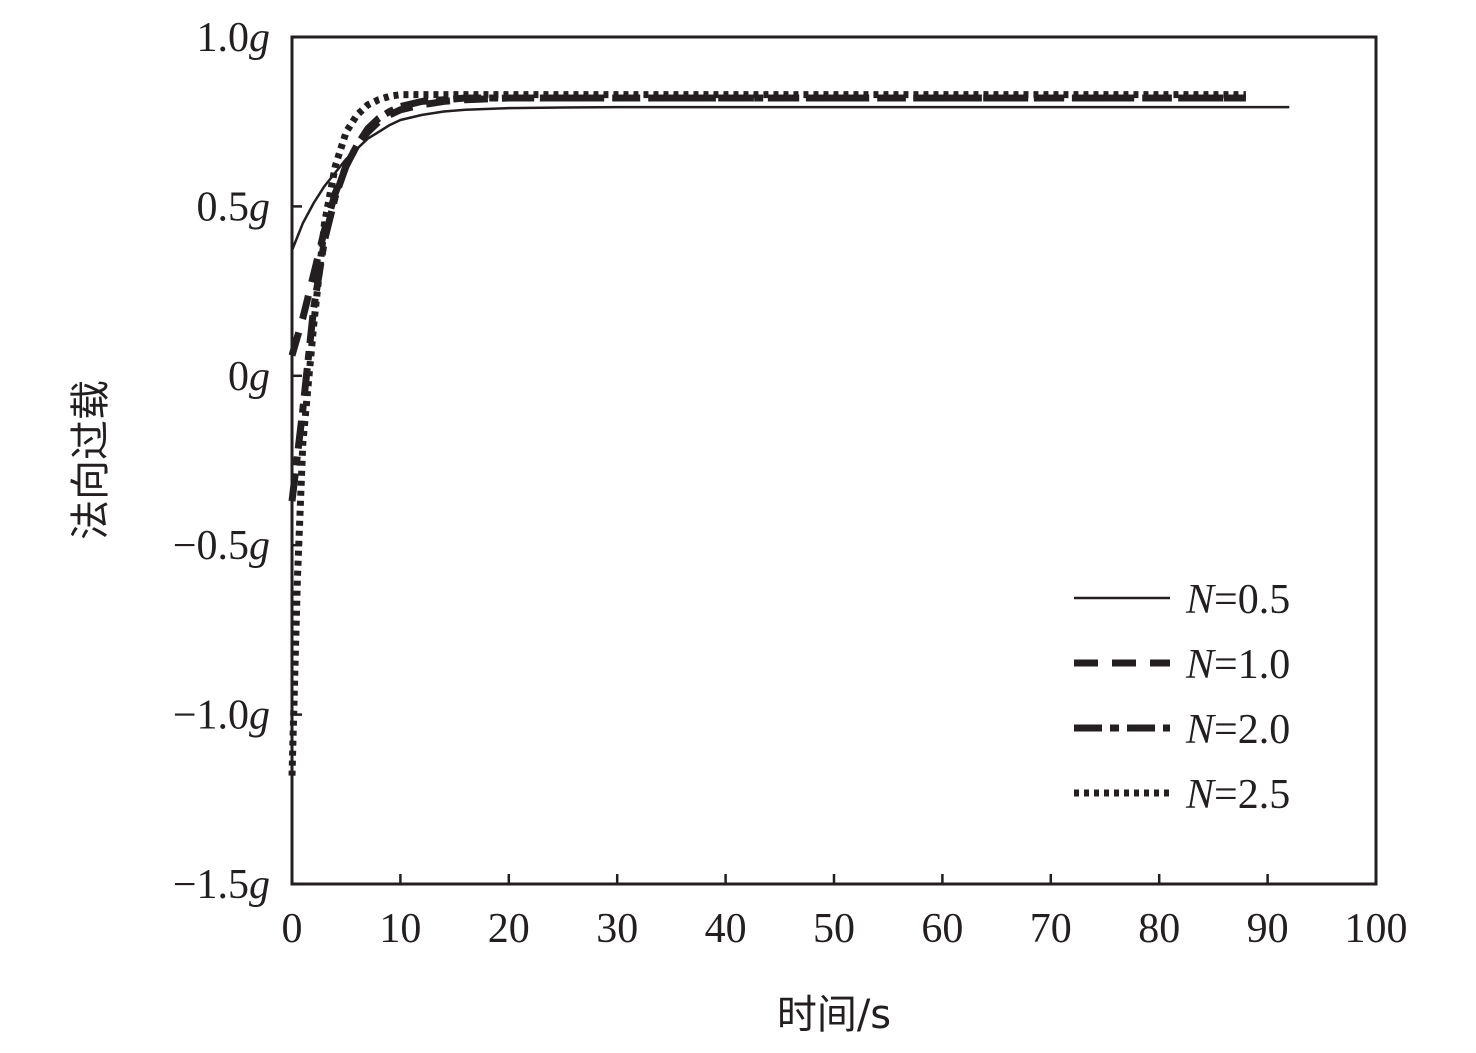 This screenshot has height=1053, width=1476. I want to click on x-axis-ticks: 0 10 20 30 40 50 60 70 80 90 100, so click(845, 913).